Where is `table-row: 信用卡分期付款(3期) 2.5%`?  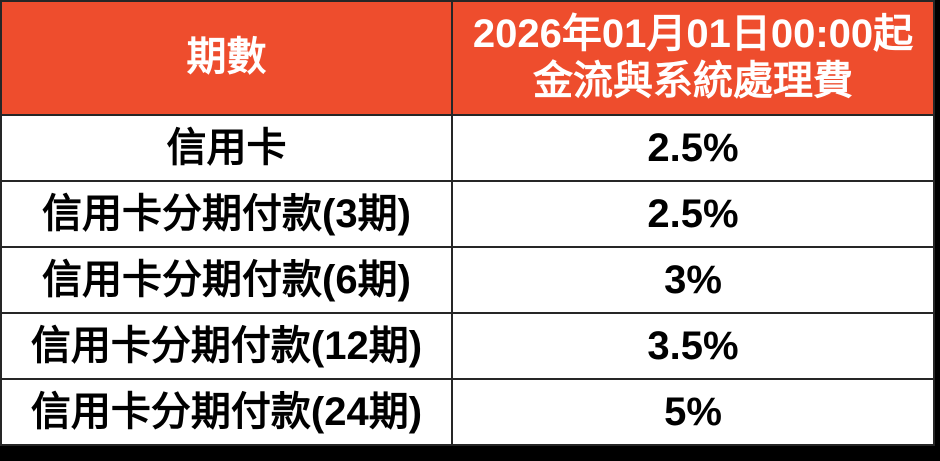 table-row: 信用卡分期付款(3期) 2.5% is located at coordinates (467, 214).